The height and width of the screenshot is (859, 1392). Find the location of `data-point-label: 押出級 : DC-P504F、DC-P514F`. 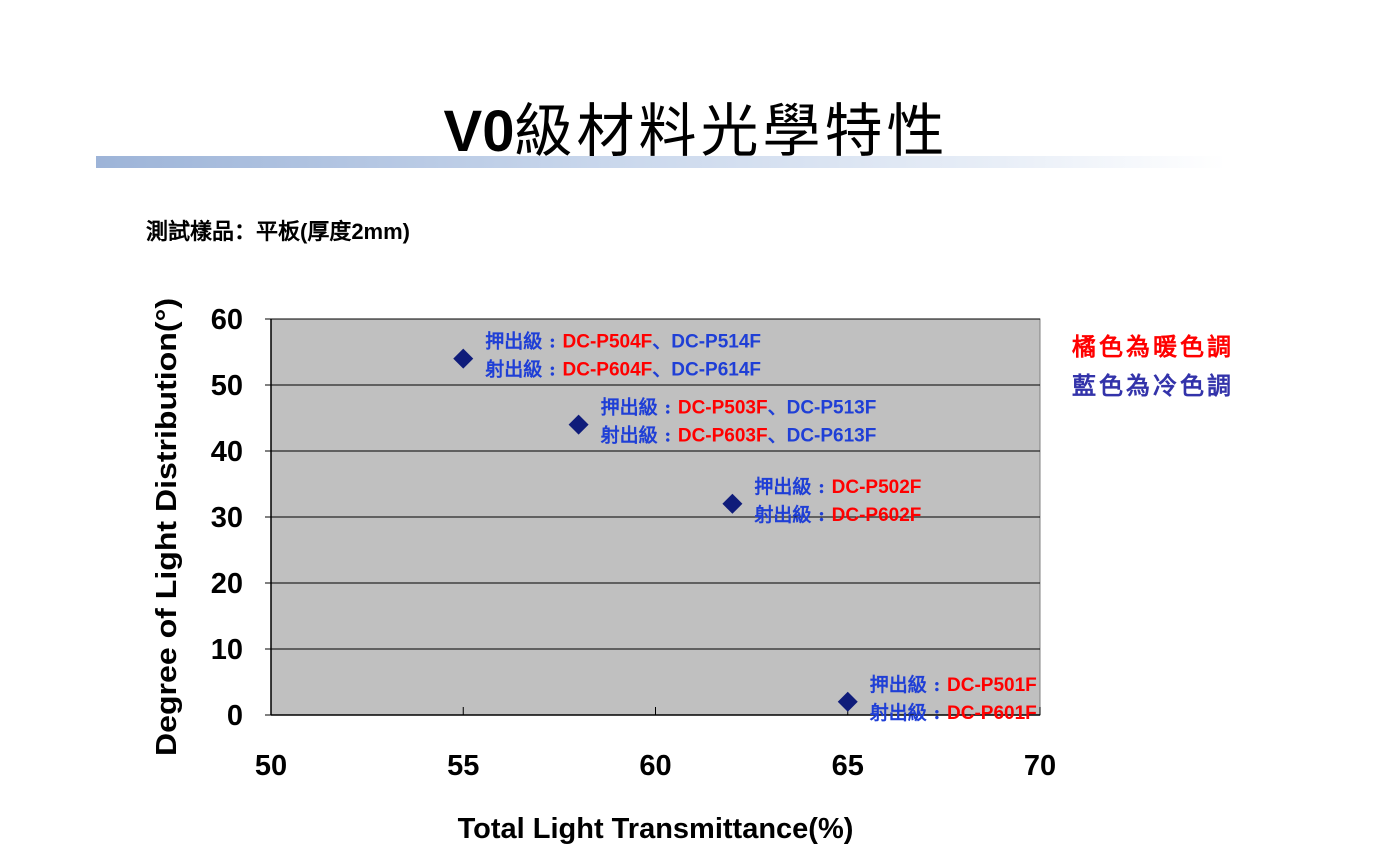

data-point-label: 押出級 : DC-P504F、DC-P514F is located at coordinates (623, 341).